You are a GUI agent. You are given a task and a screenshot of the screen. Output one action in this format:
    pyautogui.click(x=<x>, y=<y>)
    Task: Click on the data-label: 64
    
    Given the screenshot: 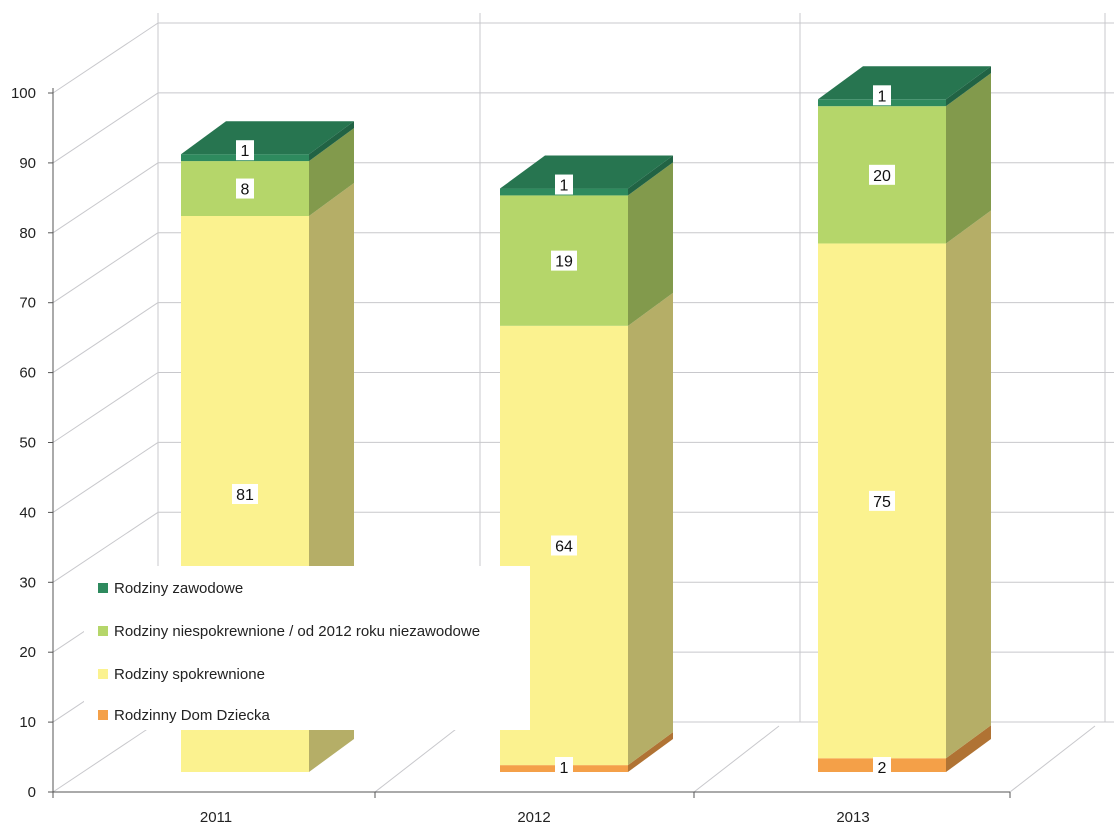 What is the action you would take?
    pyautogui.click(x=564, y=546)
    